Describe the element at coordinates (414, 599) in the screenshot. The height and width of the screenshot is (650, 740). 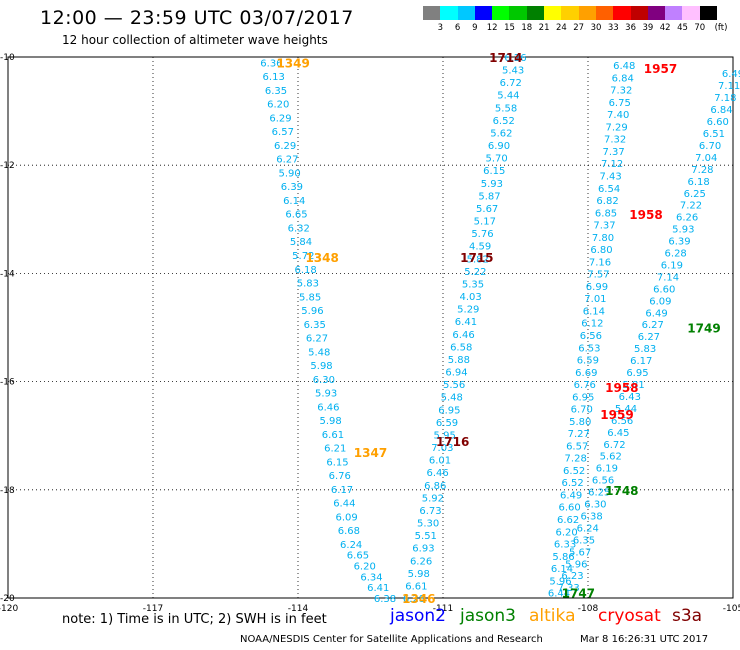
I see `swh-value: 6.28` at that location.